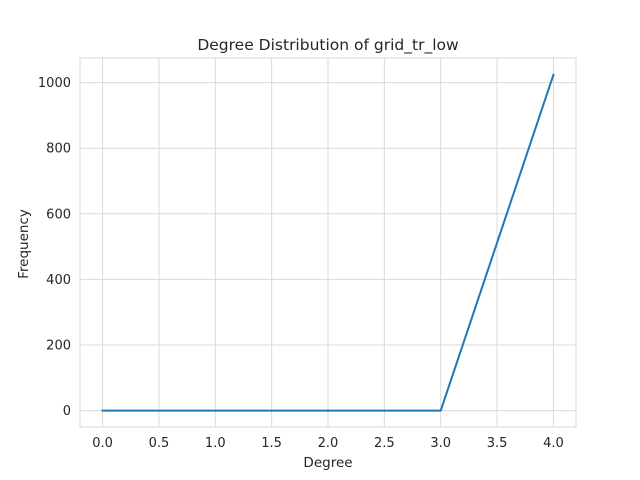  Describe the element at coordinates (24, 244) in the screenshot. I see `y-axis-label: Frequency` at that location.